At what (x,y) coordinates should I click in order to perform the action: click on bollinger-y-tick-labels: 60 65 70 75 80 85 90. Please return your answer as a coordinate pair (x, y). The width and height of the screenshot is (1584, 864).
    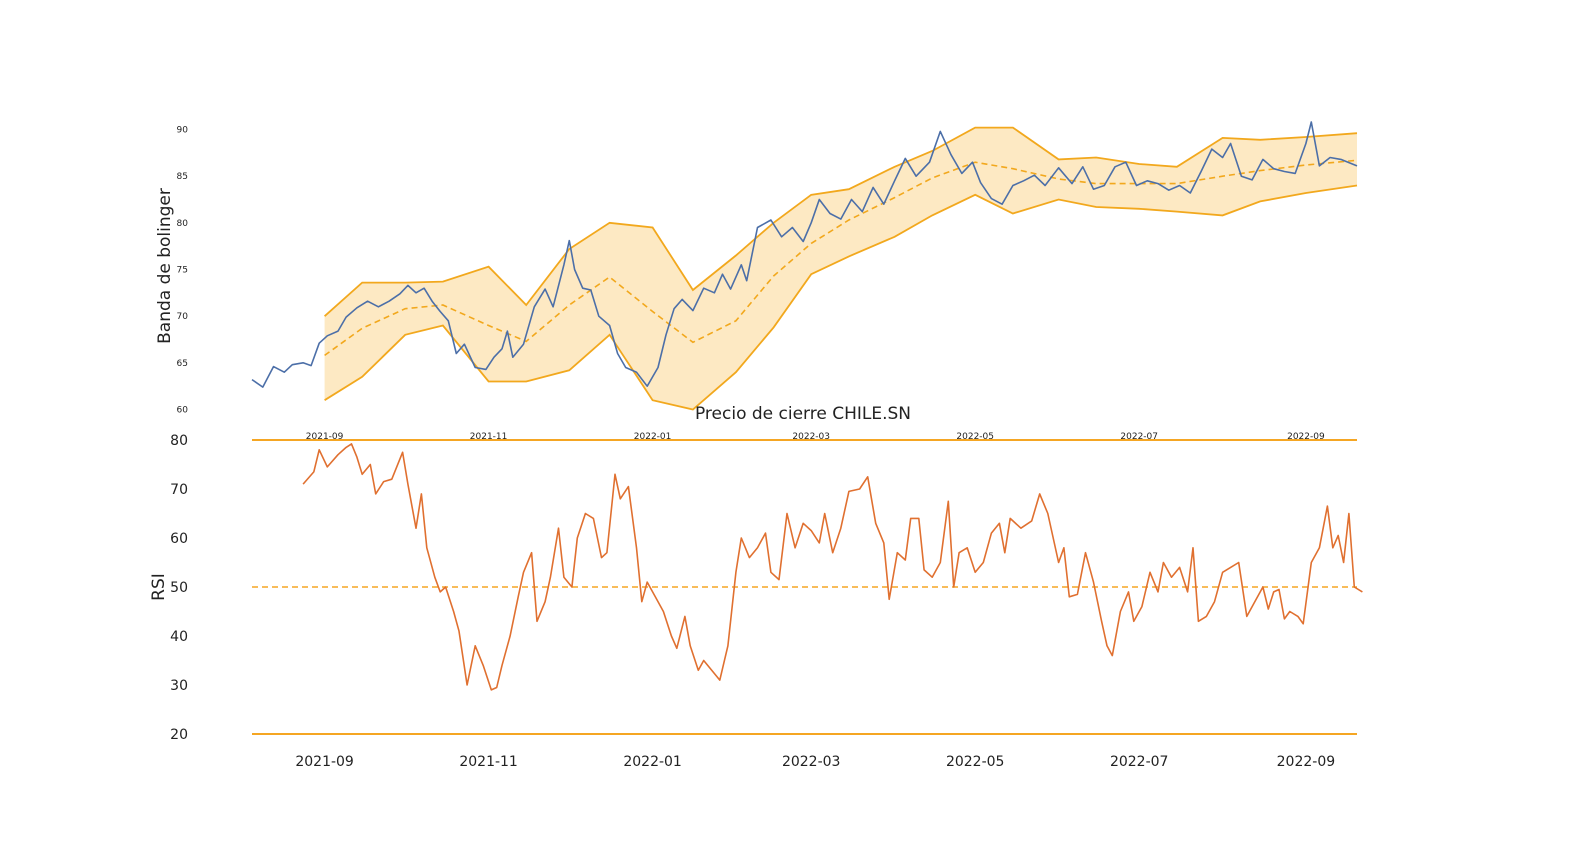
    Looking at the image, I should click on (183, 271).